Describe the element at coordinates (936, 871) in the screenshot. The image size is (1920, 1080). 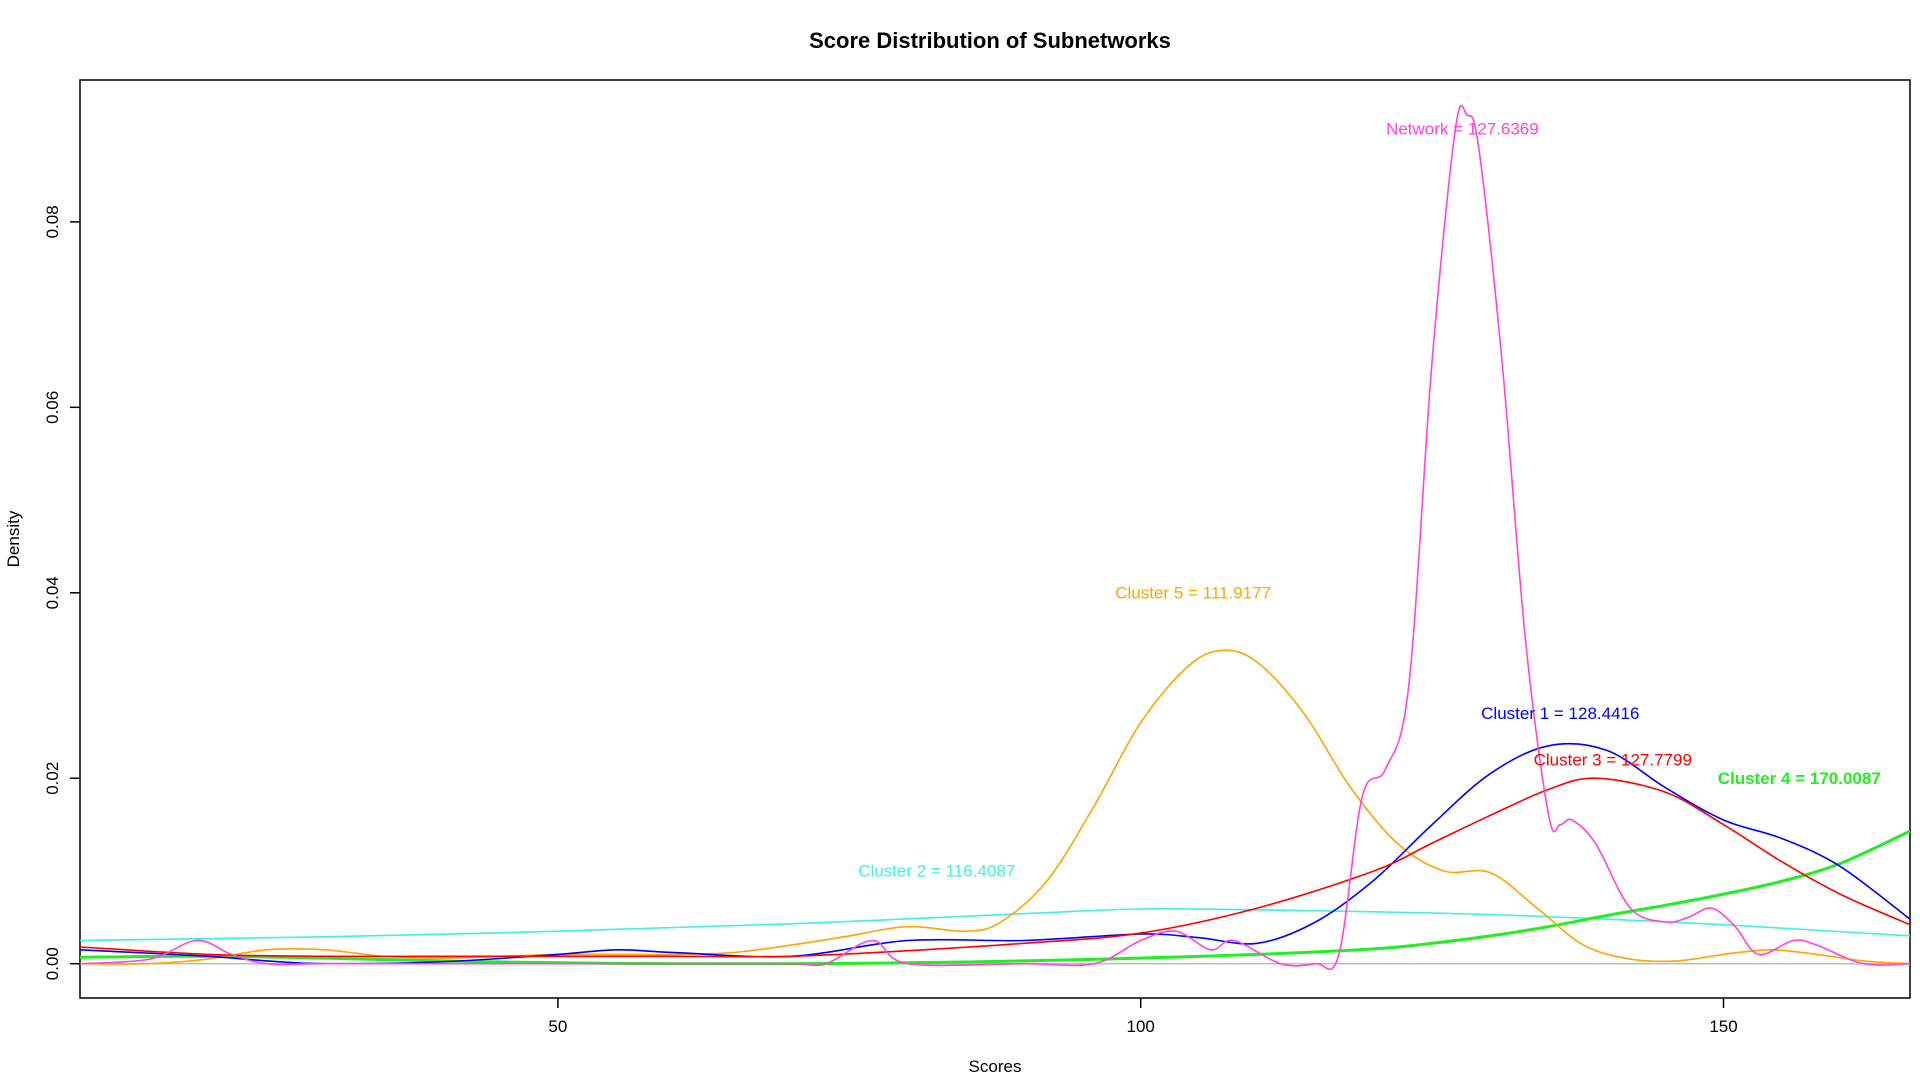
I see `annotation-label-5: Cluster 2 = 116.4087` at that location.